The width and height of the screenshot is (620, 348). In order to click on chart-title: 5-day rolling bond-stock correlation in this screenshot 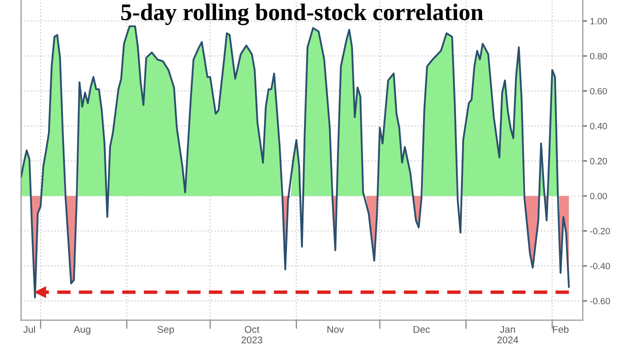, I will do `click(302, 15)`.